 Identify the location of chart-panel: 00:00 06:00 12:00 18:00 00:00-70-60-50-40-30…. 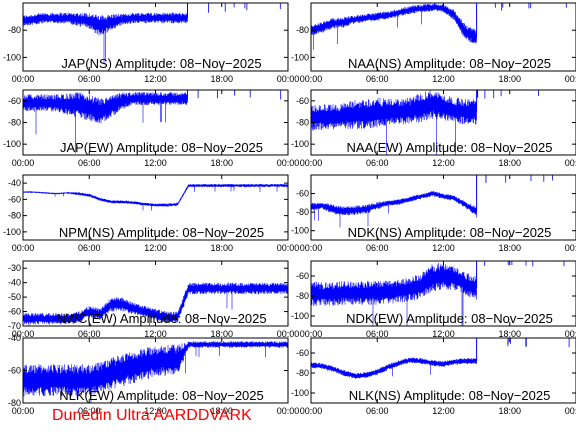
(154, 299).